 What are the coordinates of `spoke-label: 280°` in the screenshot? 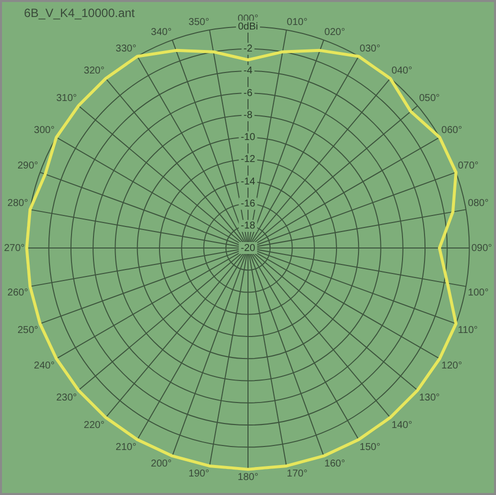 It's located at (17, 203).